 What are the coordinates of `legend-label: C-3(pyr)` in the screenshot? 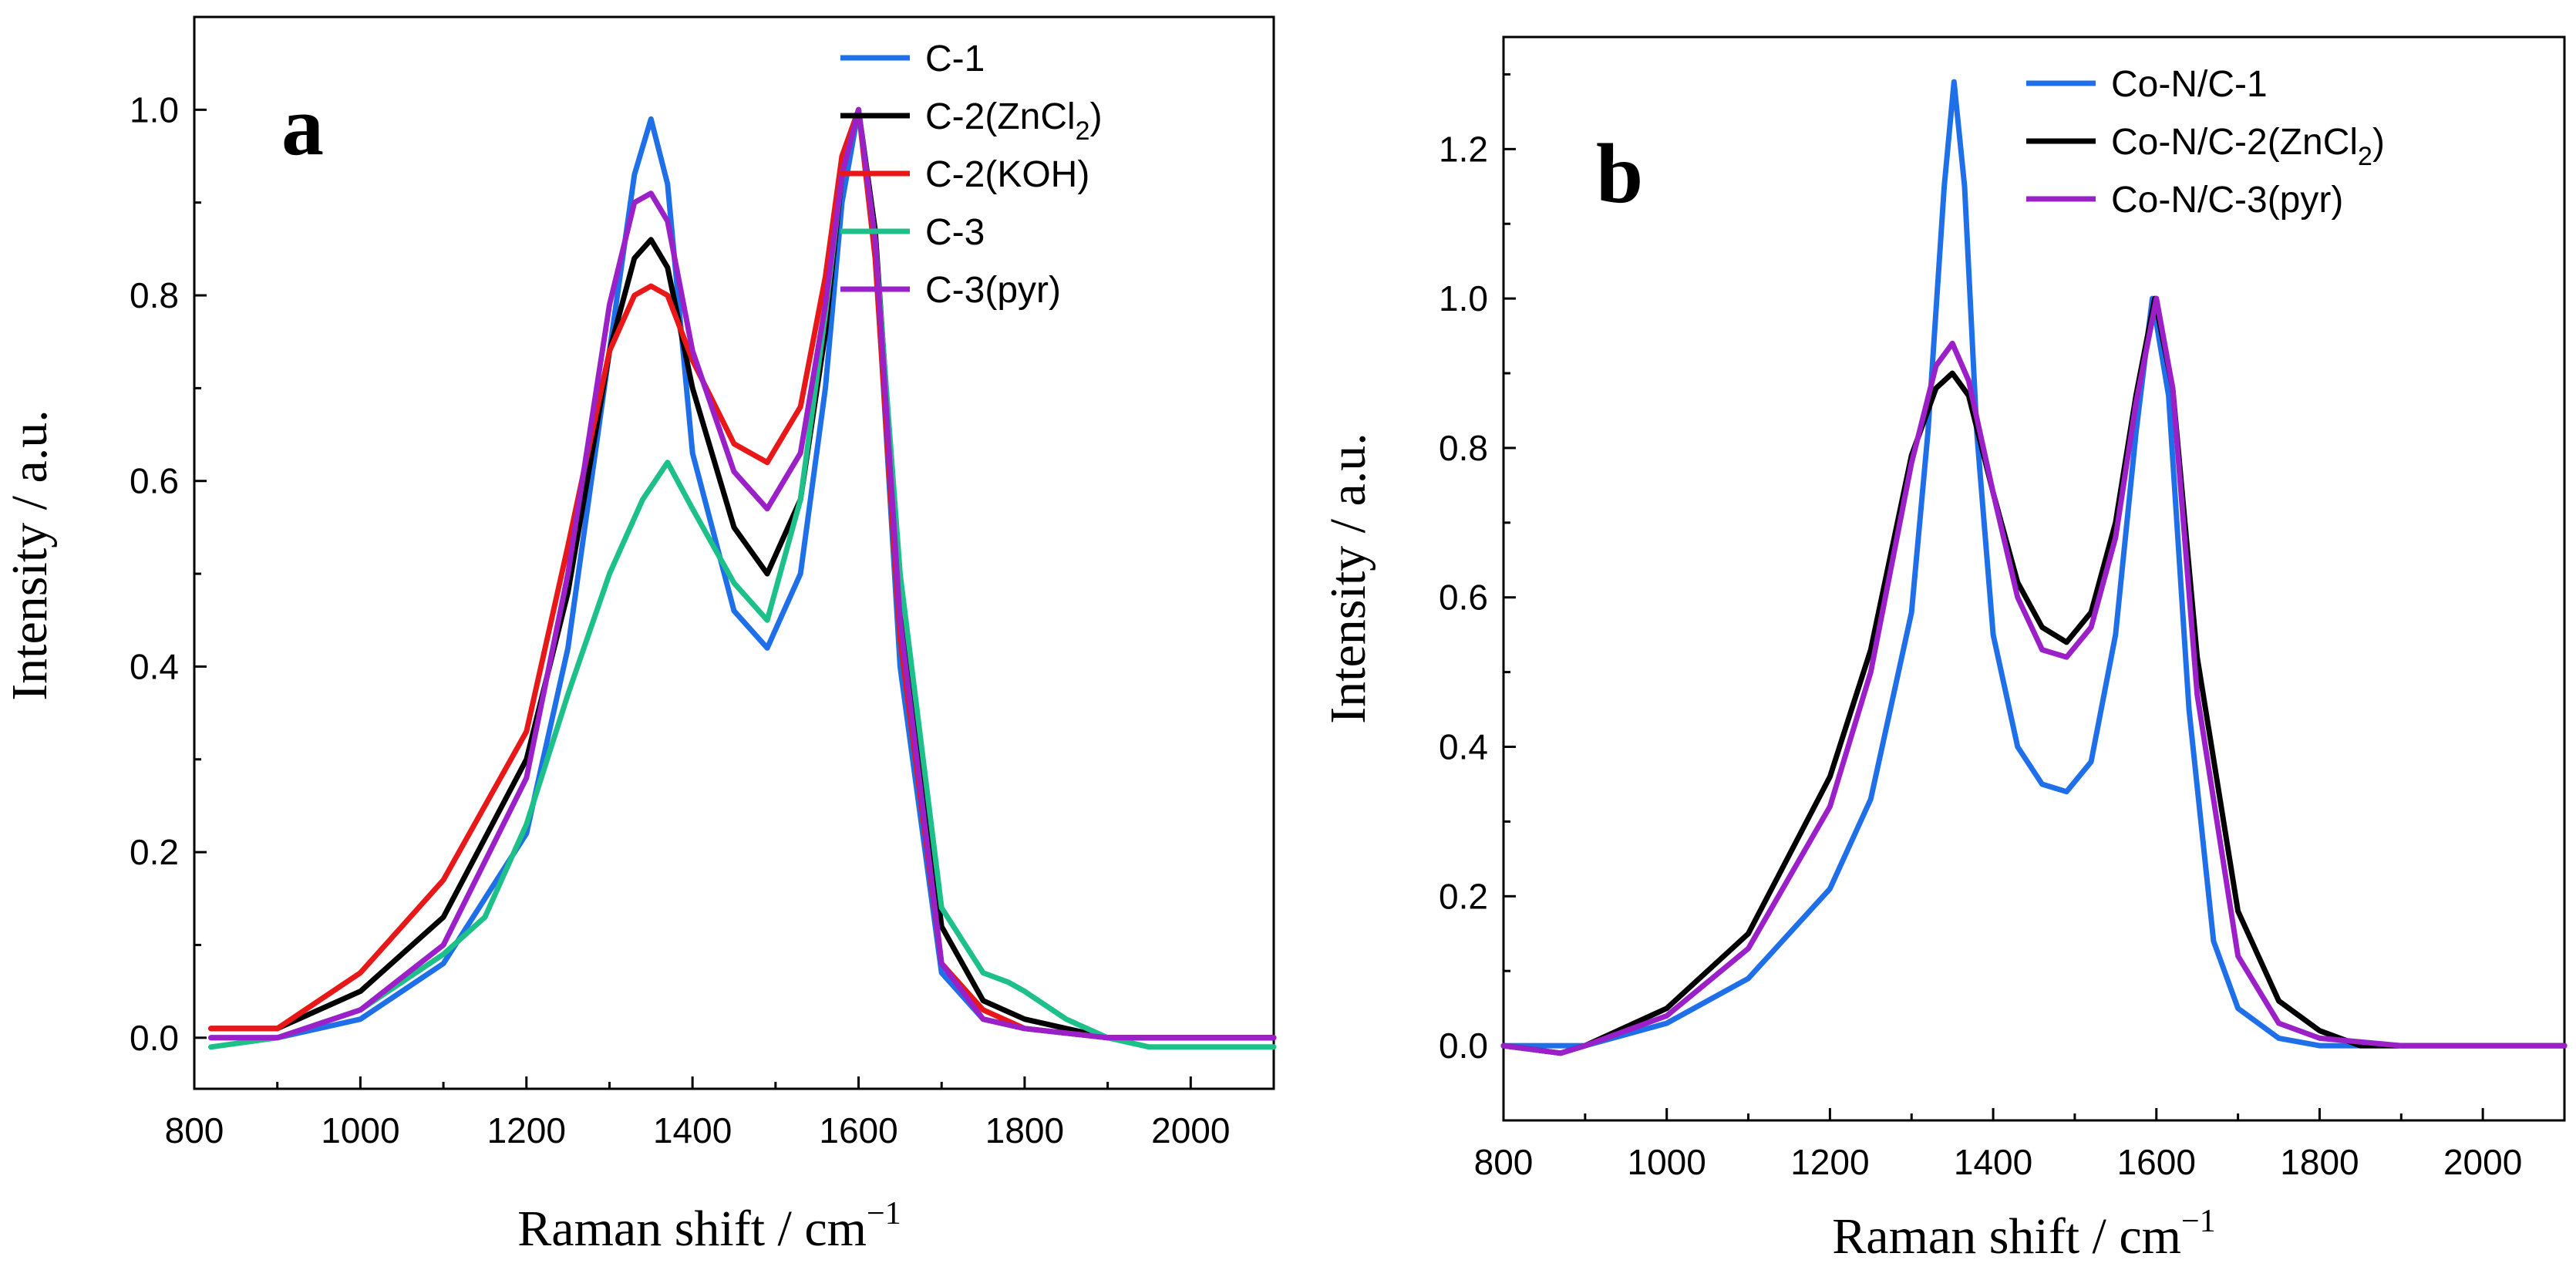 It's located at (993, 290).